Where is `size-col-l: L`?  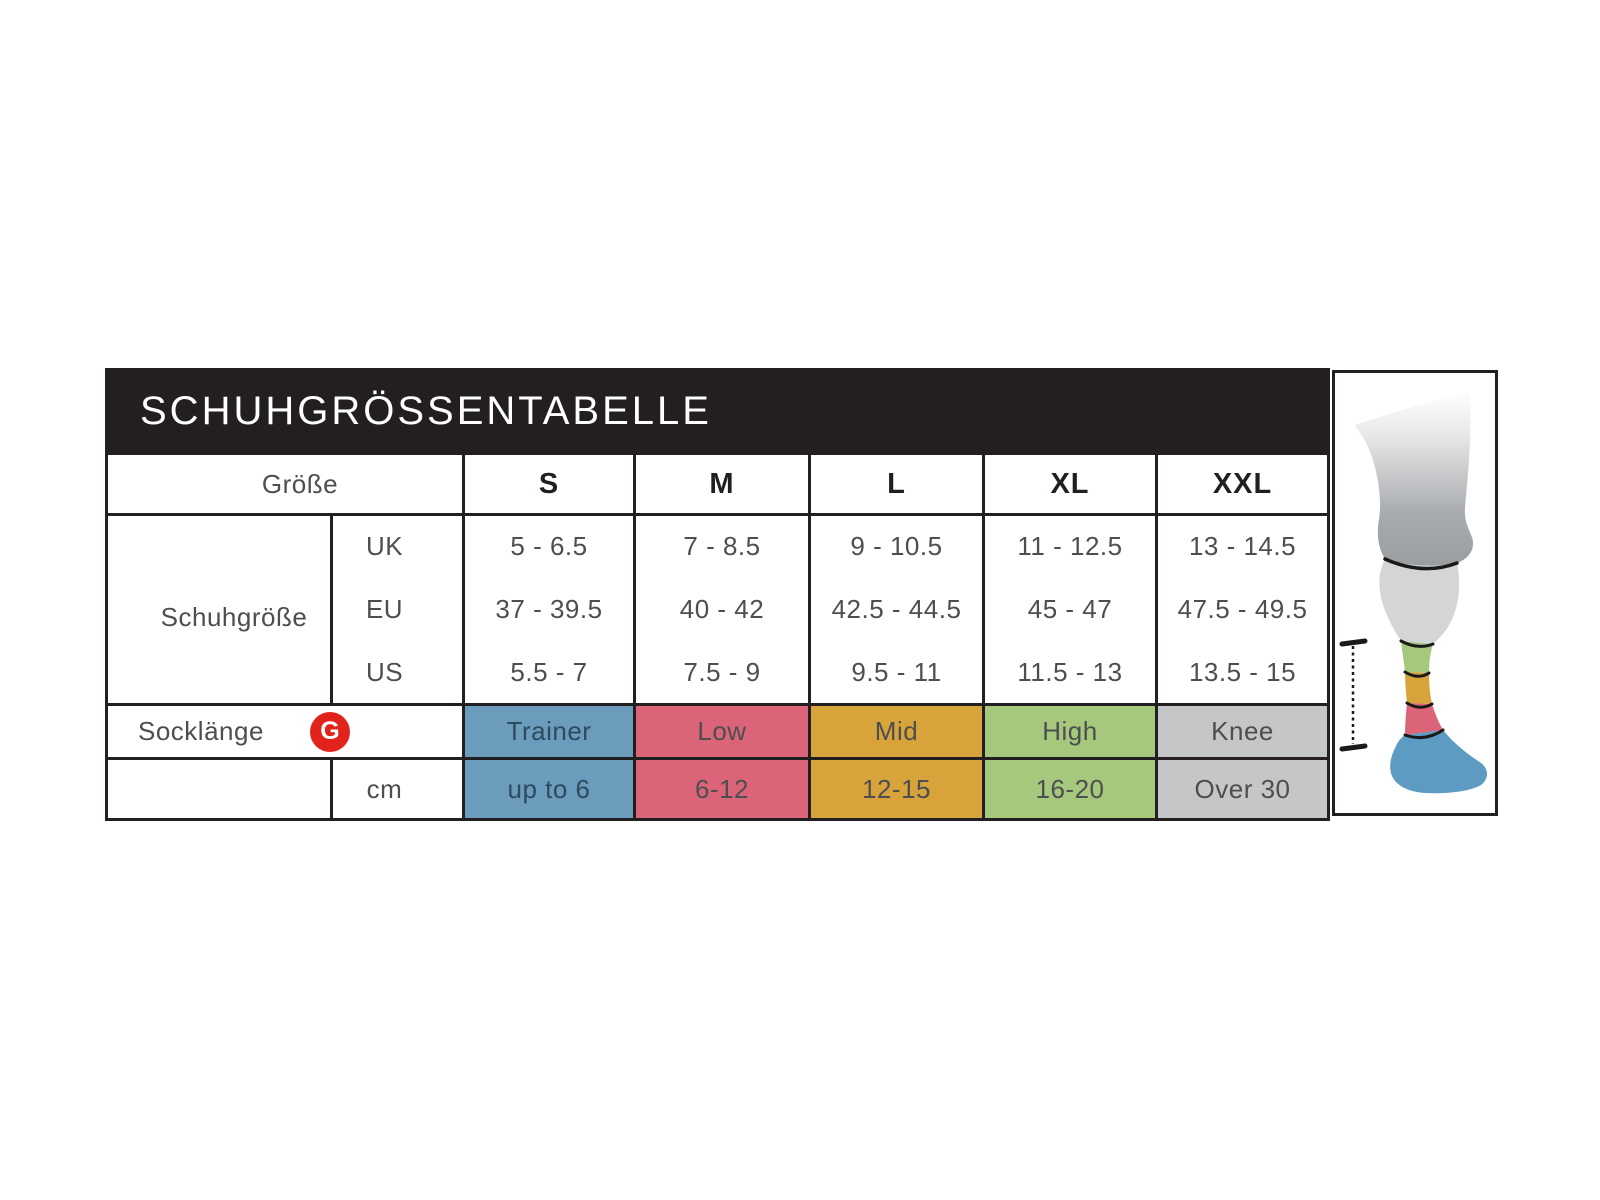
size-col-l: L is located at coordinates (896, 484).